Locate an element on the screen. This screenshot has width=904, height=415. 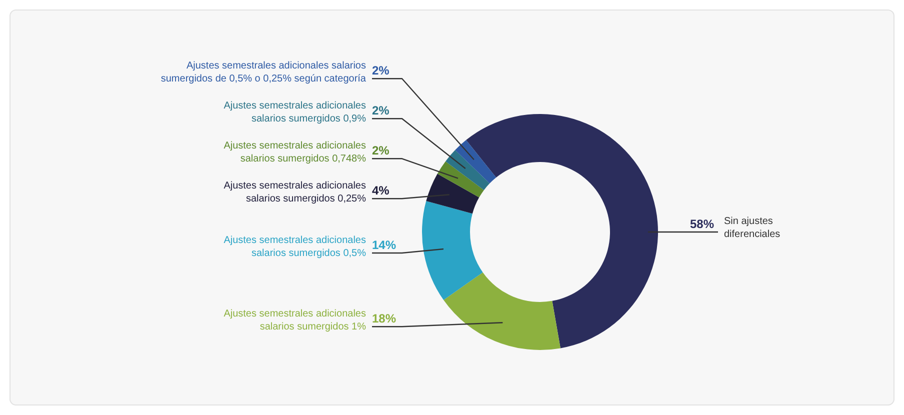
slice-label: Ajustes semestrales adicionales salarios sumergidos 0,9% is located at coordinates (295, 112).